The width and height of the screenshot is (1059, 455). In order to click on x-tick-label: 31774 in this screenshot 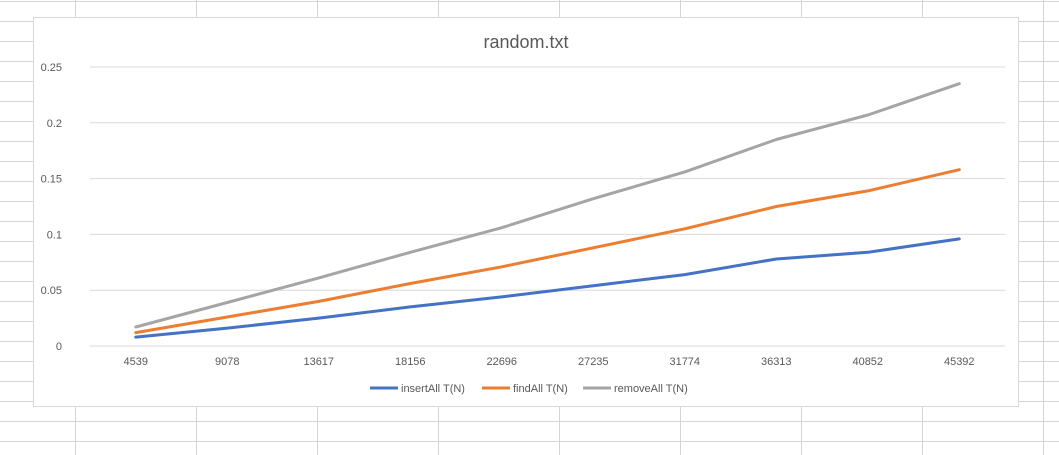, I will do `click(684, 362)`.